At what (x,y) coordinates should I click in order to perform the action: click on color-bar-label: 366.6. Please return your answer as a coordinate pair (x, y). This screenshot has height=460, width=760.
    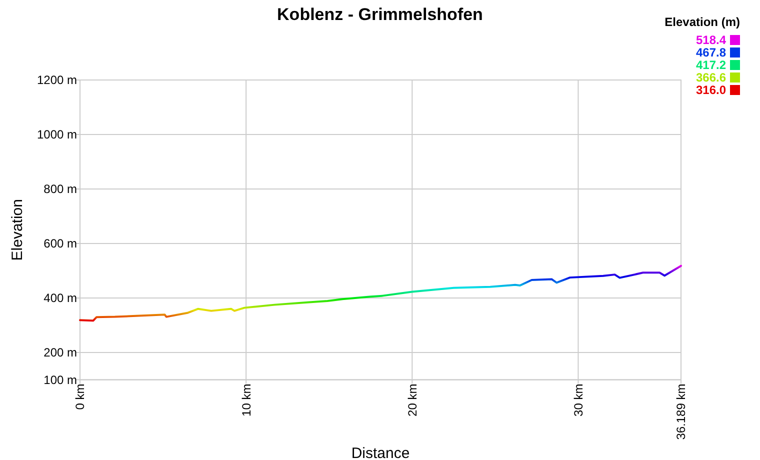
    Looking at the image, I should click on (711, 77).